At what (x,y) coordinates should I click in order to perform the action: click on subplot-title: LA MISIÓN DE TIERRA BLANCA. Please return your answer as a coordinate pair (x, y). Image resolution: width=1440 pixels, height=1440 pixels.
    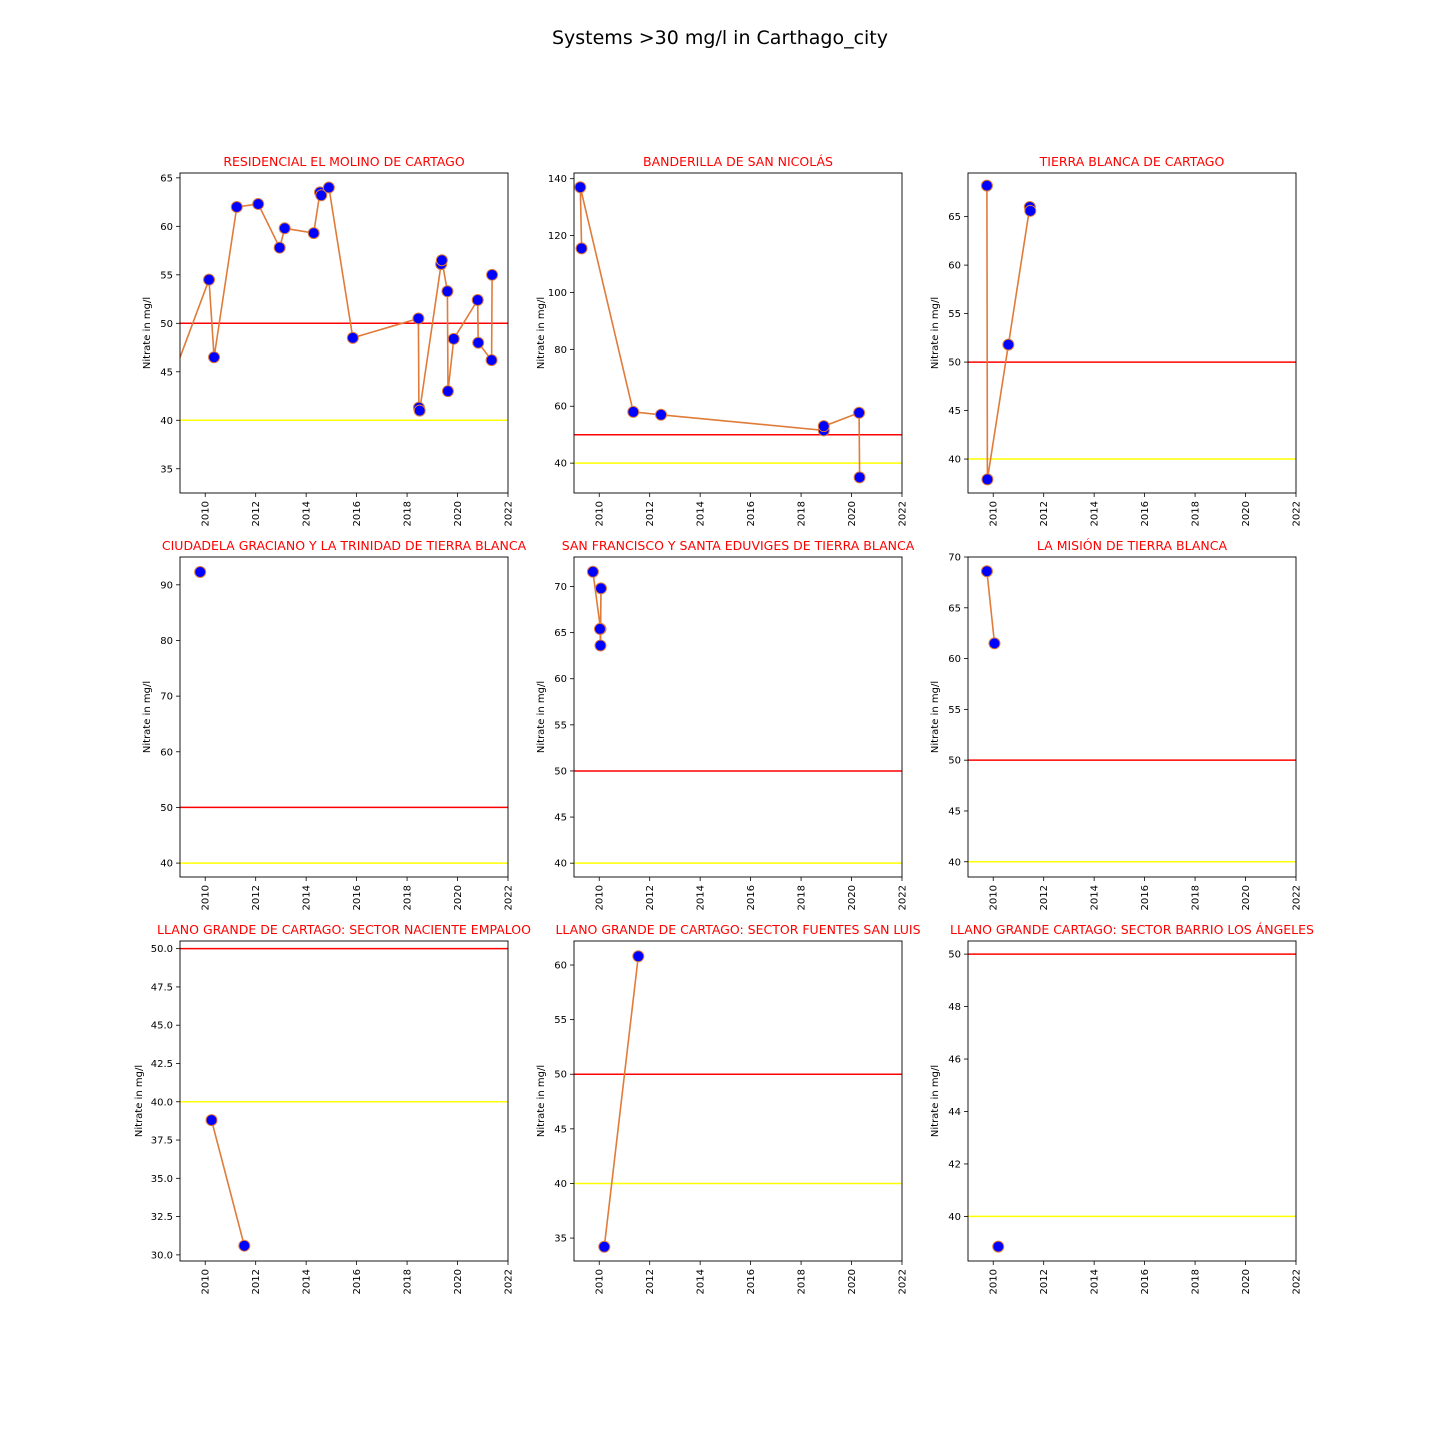
    Looking at the image, I should click on (1132, 545).